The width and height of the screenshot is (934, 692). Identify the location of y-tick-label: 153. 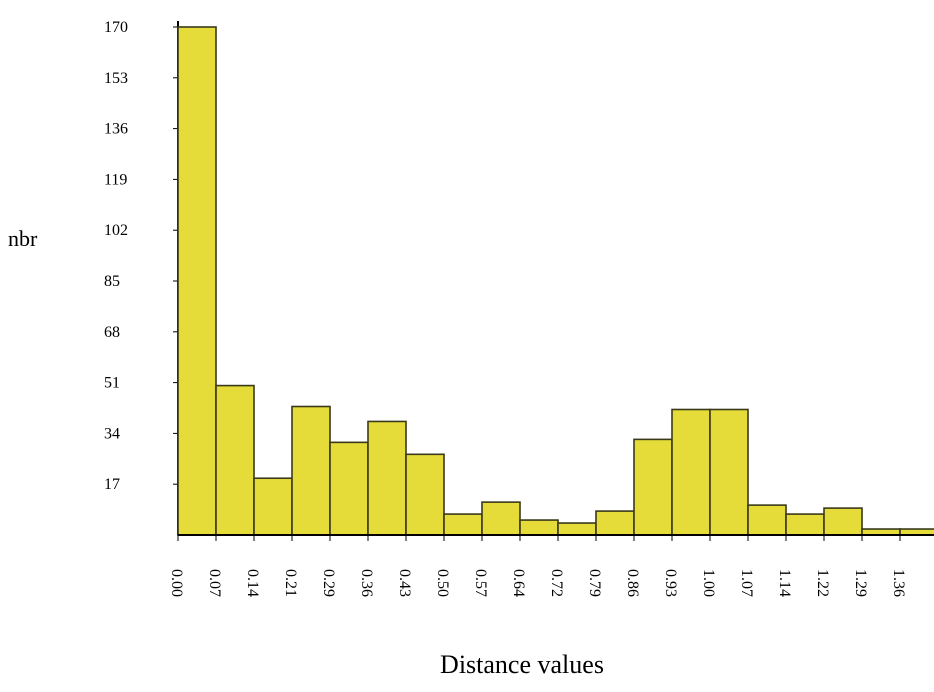
(116, 78).